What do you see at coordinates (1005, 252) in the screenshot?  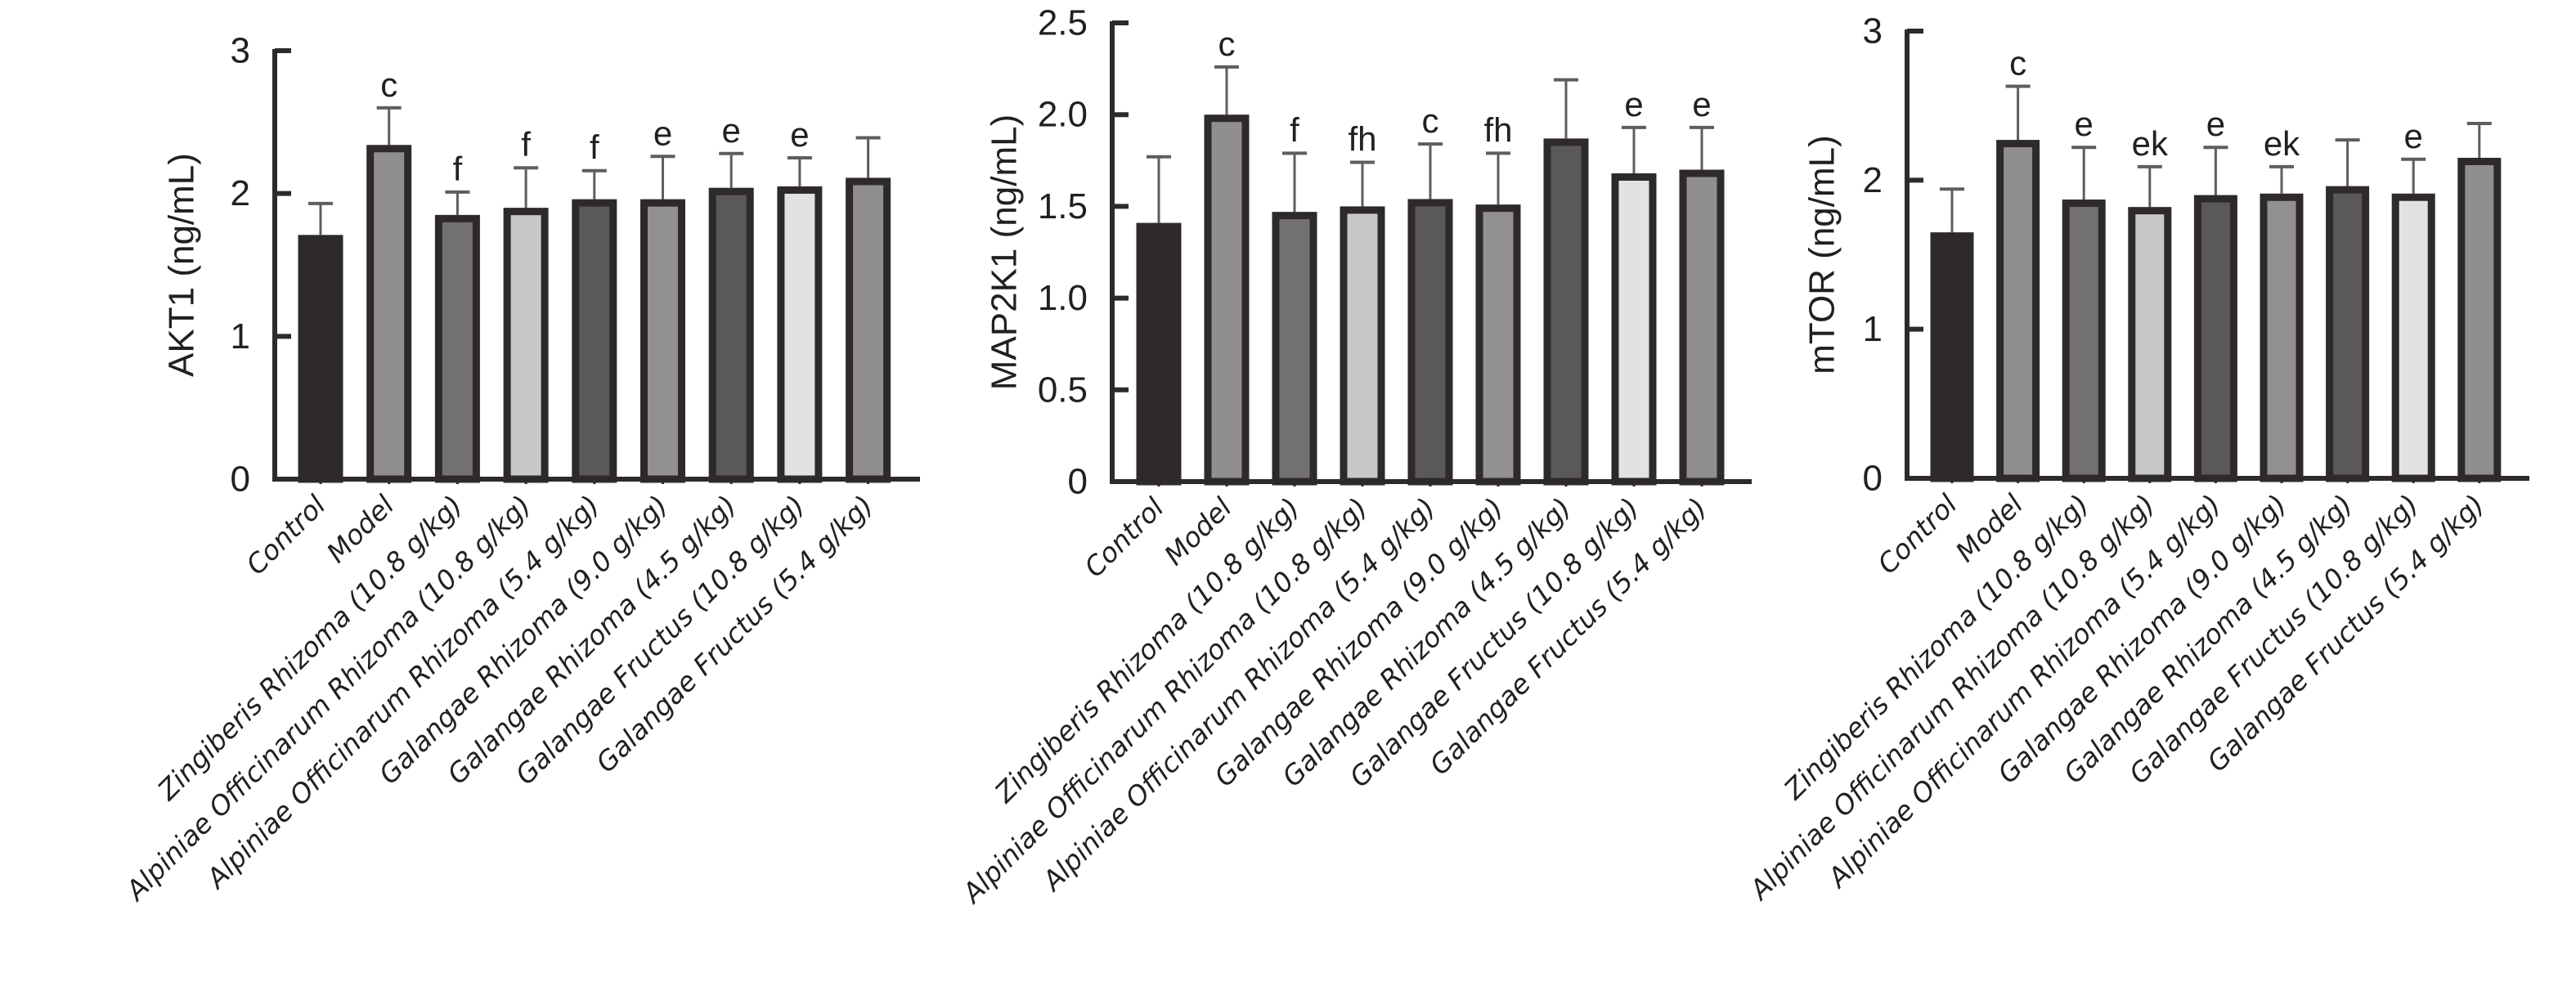 I see `y-axis-title: MAP2K1 (ng/mL)` at bounding box center [1005, 252].